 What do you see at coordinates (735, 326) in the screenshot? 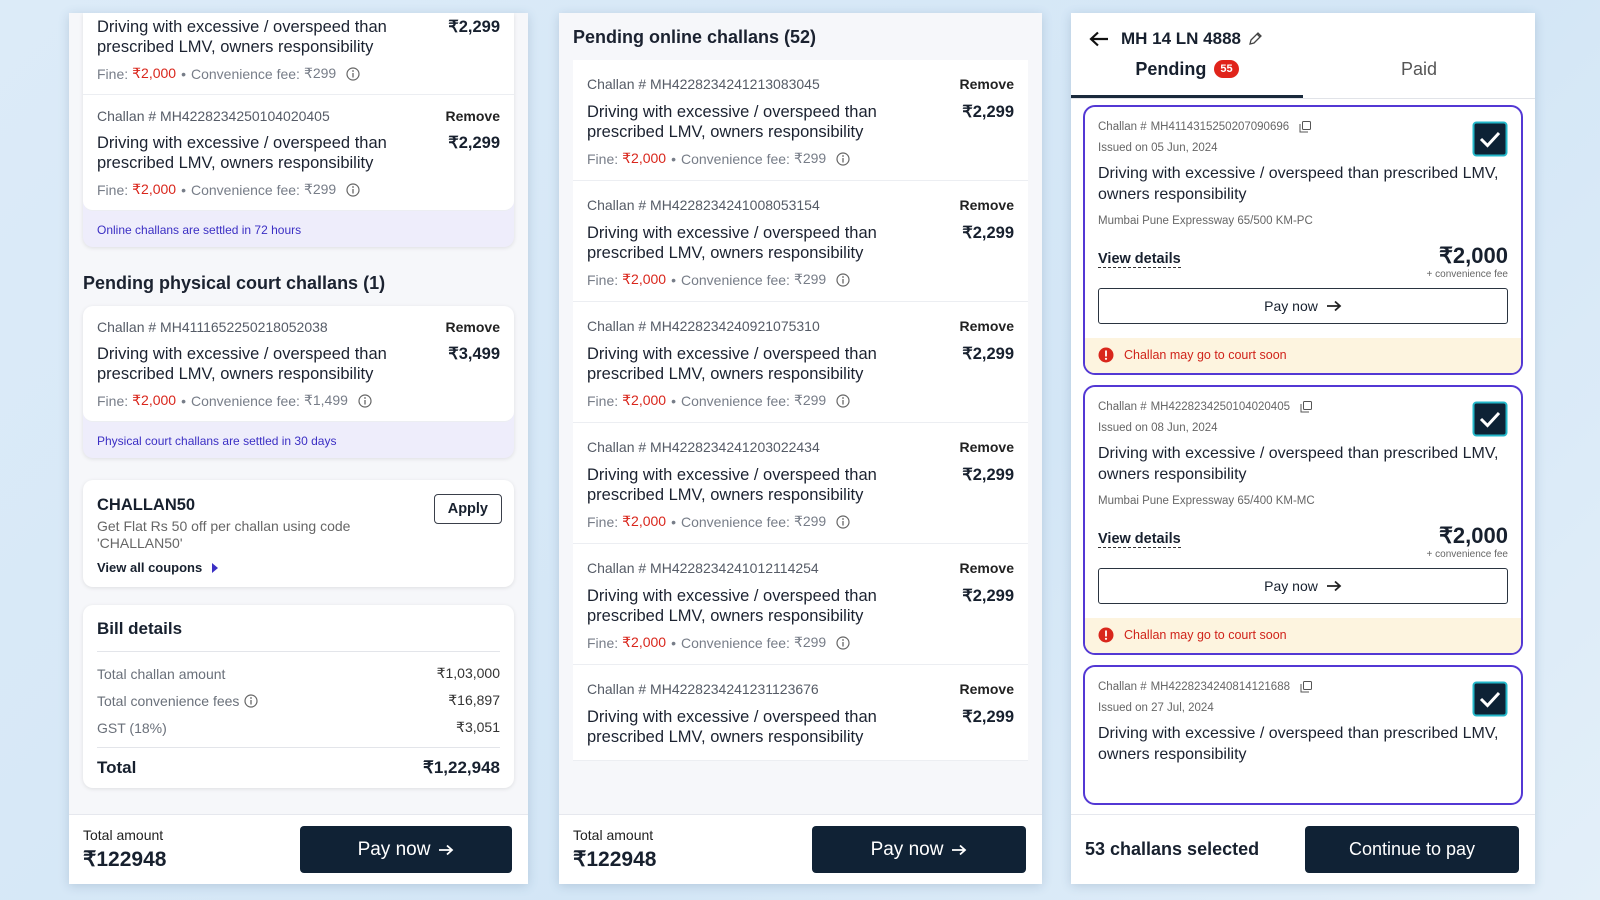
I see `challan-number: MH4228234240921075310` at bounding box center [735, 326].